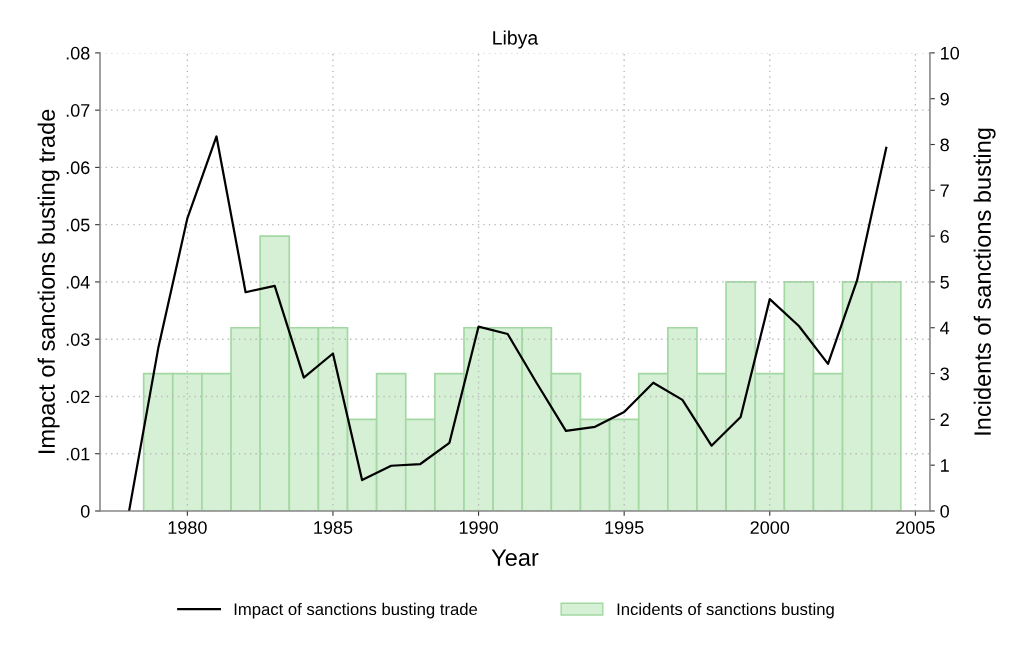 Image resolution: width=1013 pixels, height=653 pixels. What do you see at coordinates (944, 282) in the screenshot?
I see `y2-tick-label: 5` at bounding box center [944, 282].